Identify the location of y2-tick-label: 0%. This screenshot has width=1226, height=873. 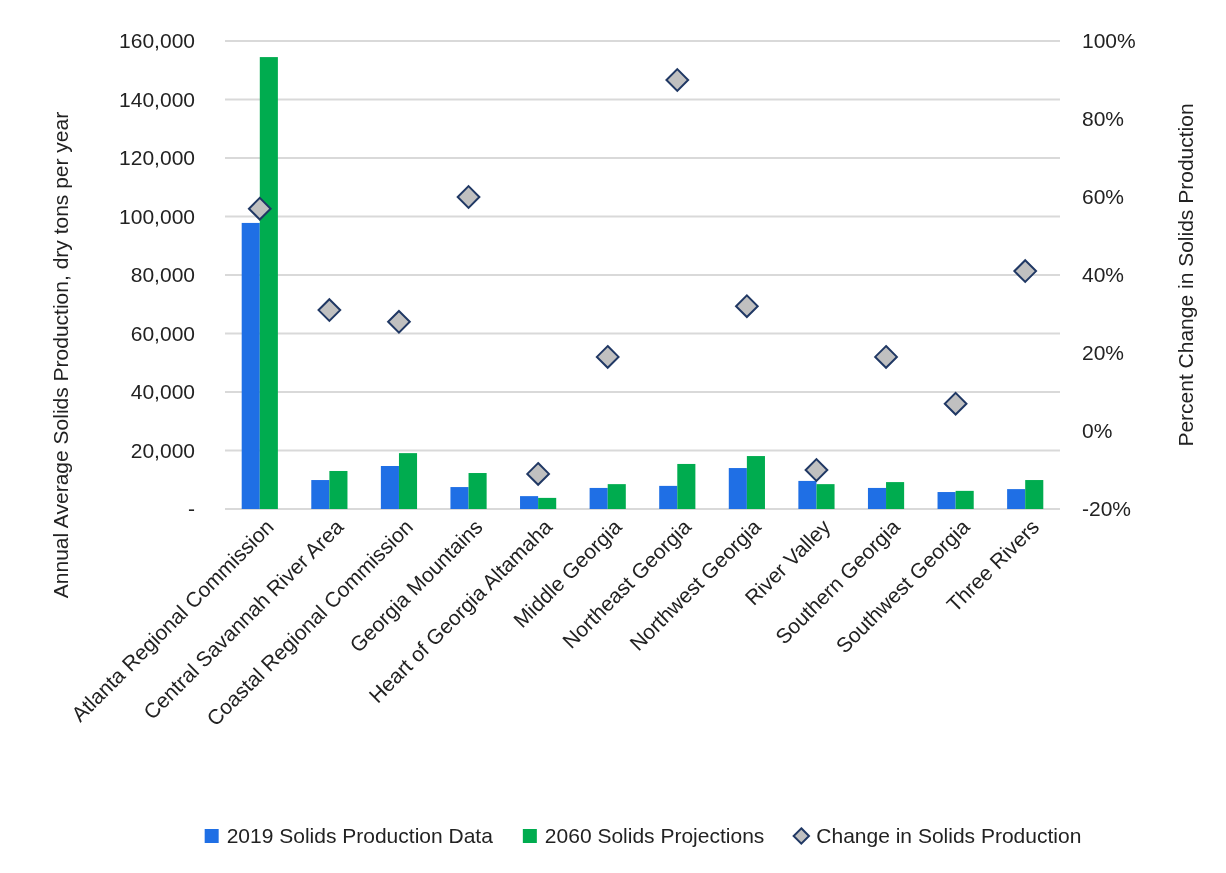
(1097, 431).